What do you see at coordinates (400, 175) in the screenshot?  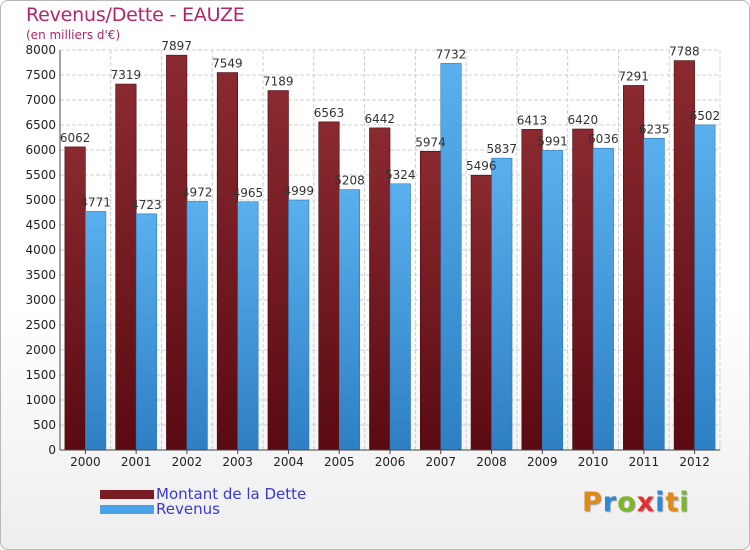 I see `data-label-revenus: 5324` at bounding box center [400, 175].